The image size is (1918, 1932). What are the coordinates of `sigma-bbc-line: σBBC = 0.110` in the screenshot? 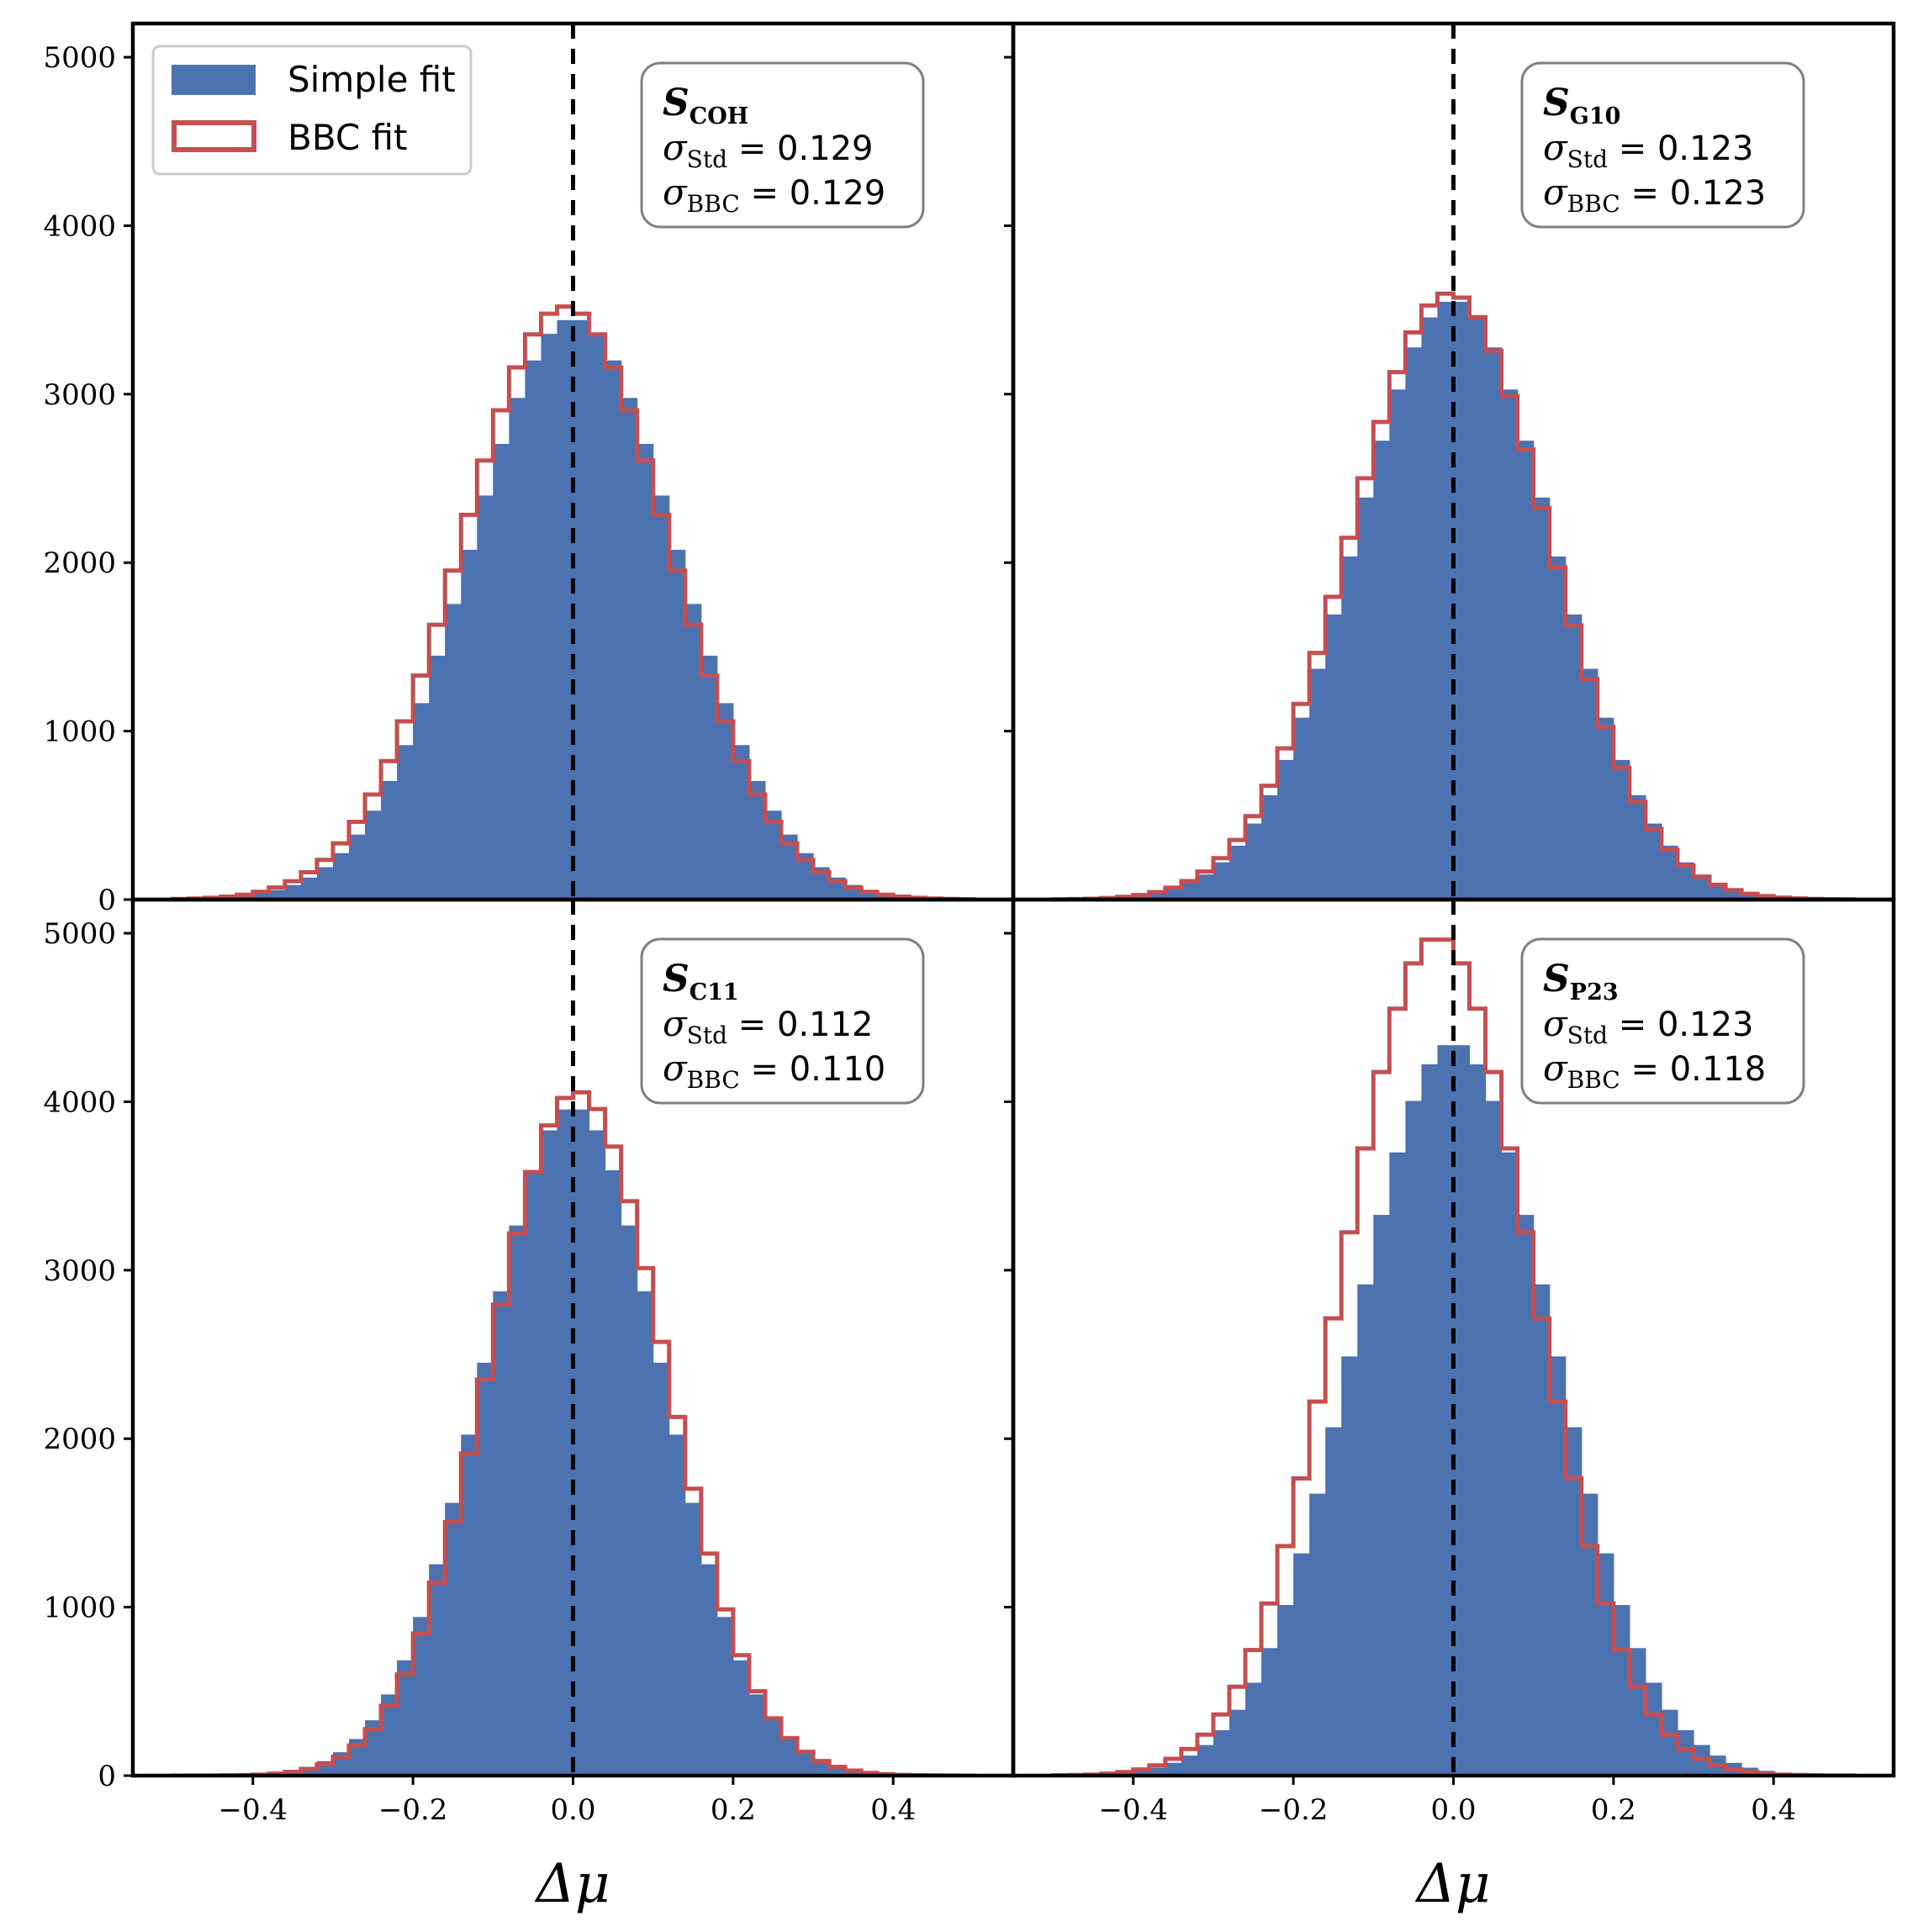 It's located at (774, 1071).